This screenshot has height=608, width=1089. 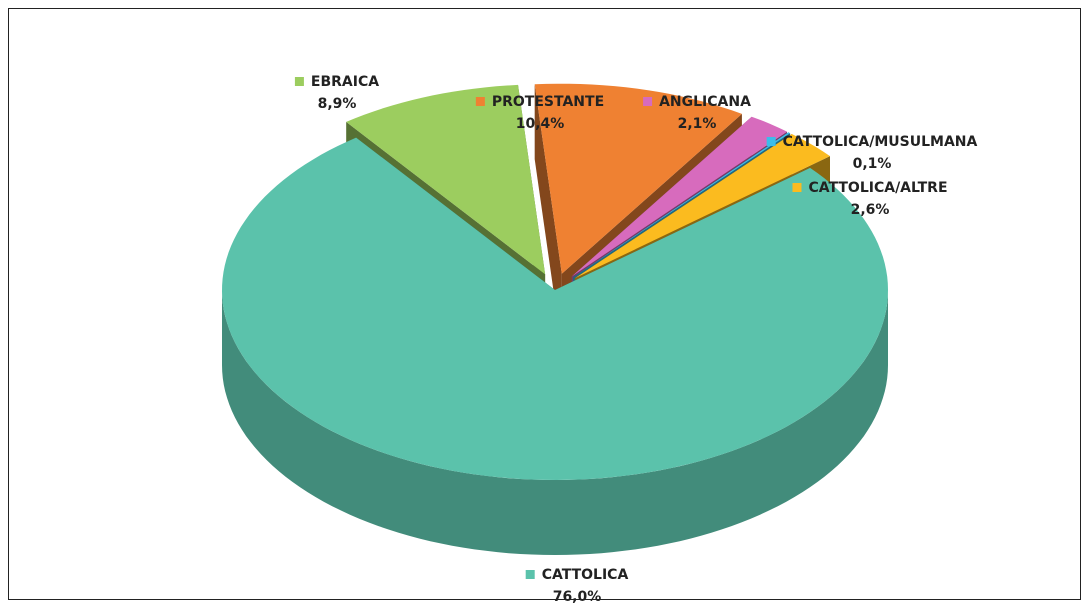 What do you see at coordinates (877, 188) in the screenshot?
I see `slice-label: CATTOLICA/ALTRE` at bounding box center [877, 188].